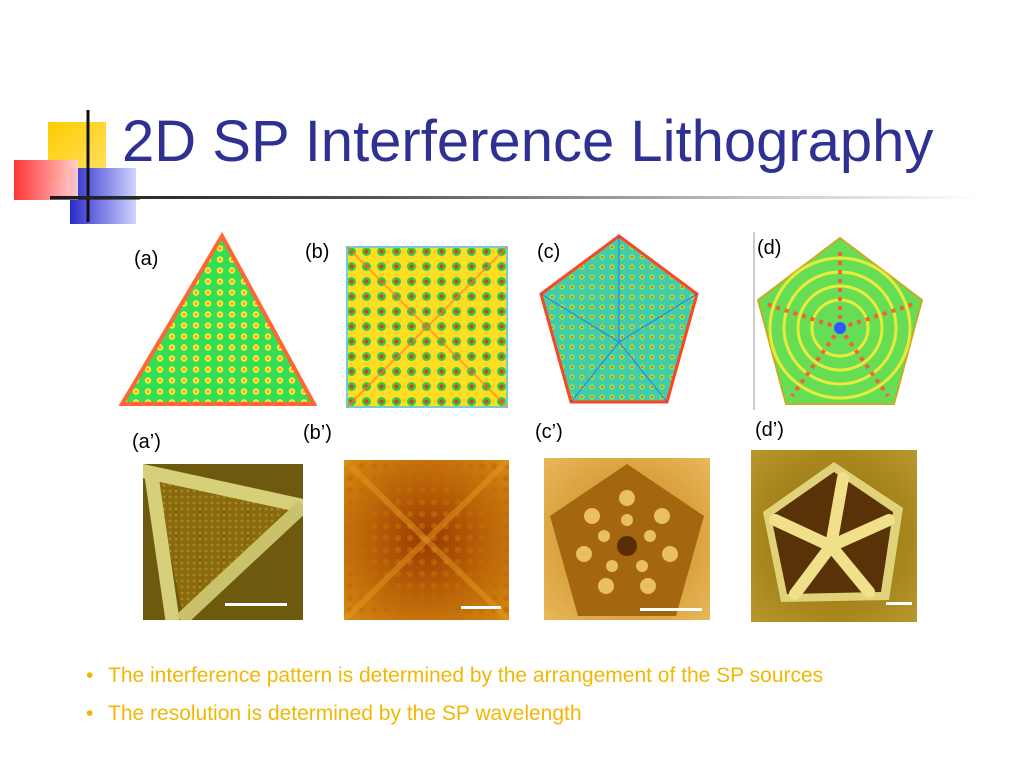 The height and width of the screenshot is (768, 1024). What do you see at coordinates (769, 248) in the screenshot?
I see `panel-label-d: (d)` at bounding box center [769, 248].